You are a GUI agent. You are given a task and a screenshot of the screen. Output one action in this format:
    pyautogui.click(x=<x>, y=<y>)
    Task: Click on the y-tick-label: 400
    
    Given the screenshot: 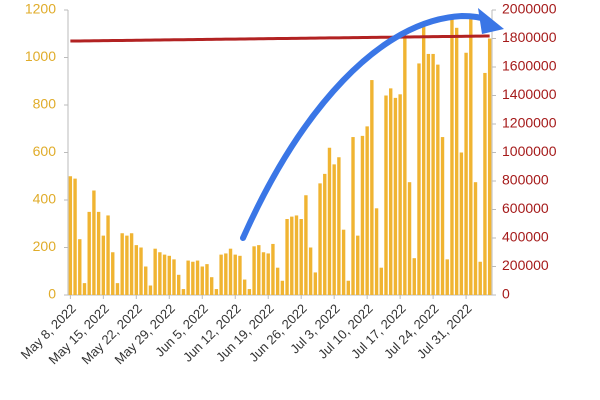 What is the action you would take?
    pyautogui.click(x=45, y=199)
    